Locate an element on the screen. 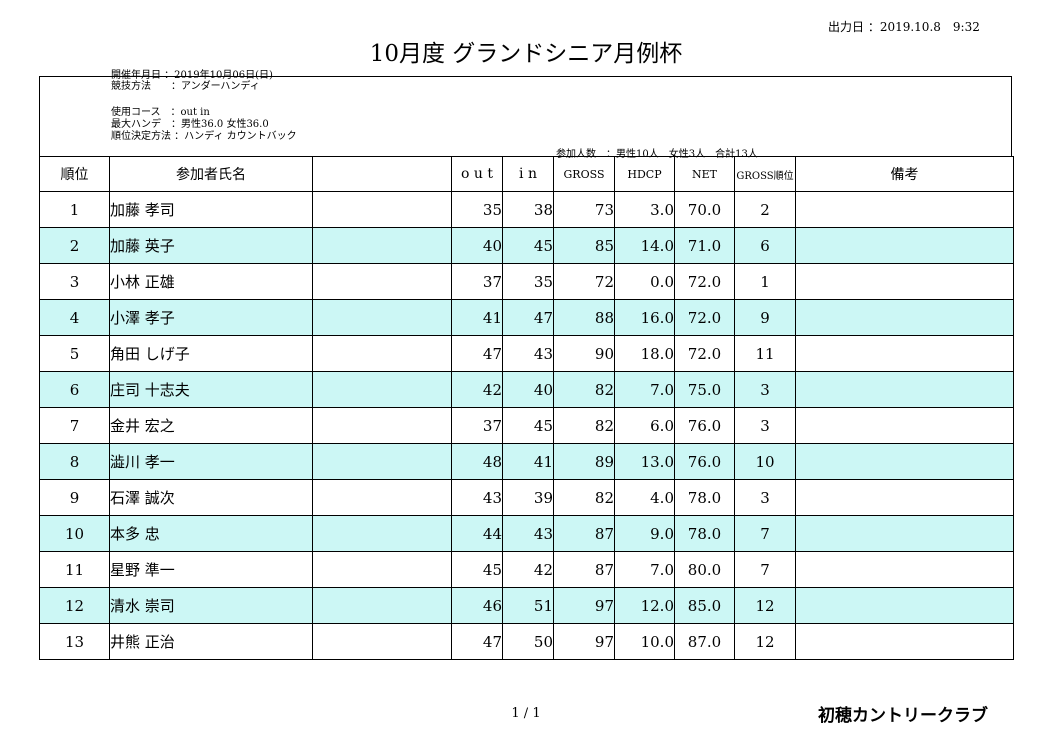  cell-rank: 1 is located at coordinates (74, 209).